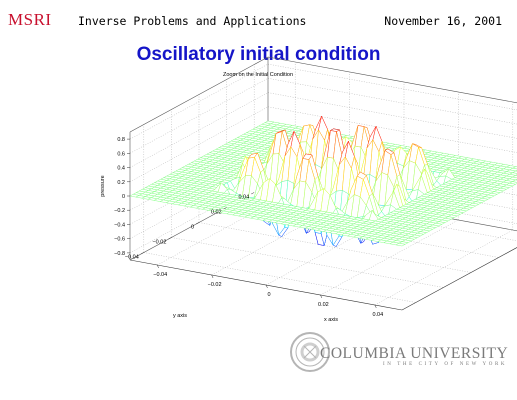 This screenshot has width=517, height=400. What do you see at coordinates (243, 198) in the screenshot?
I see `y-tick-label: 0.04` at bounding box center [243, 198].